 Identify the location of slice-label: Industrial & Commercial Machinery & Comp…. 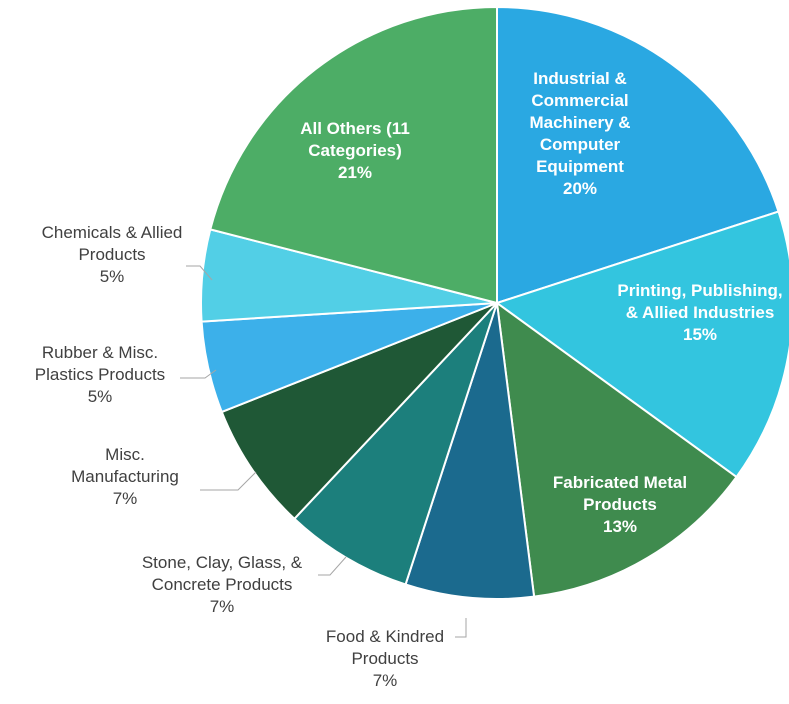
(580, 134).